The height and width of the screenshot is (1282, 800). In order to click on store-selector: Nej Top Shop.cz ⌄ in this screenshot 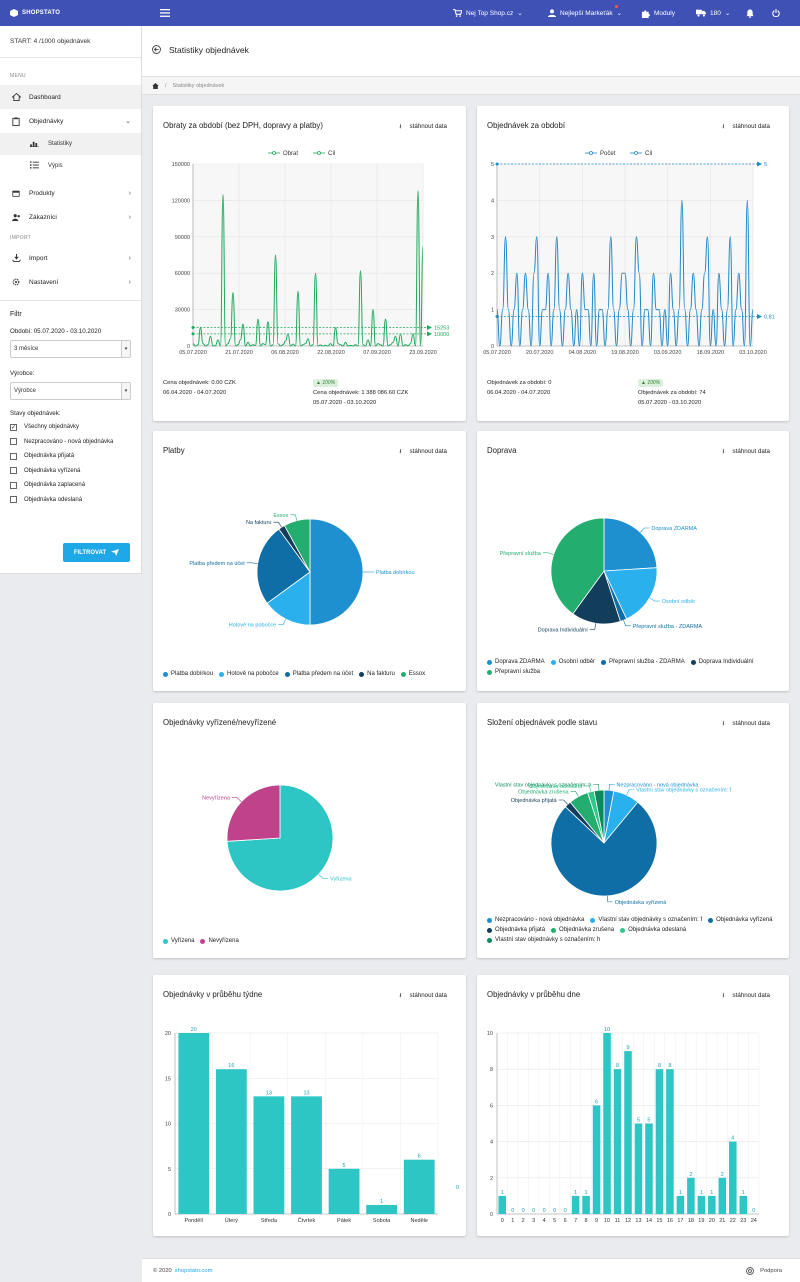, I will do `click(488, 13)`.